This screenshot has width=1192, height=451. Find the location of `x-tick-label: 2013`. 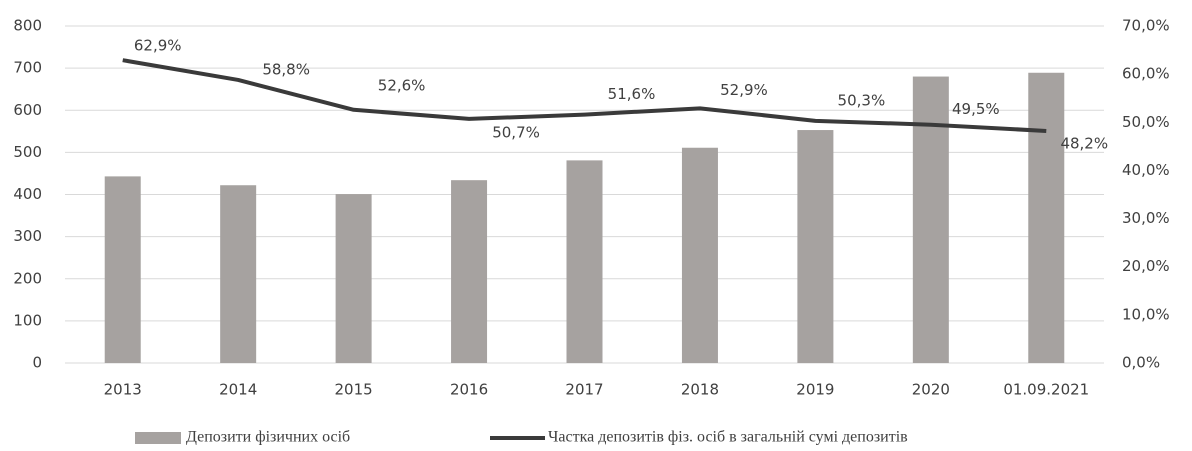

x-tick-label: 2013 is located at coordinates (123, 390).